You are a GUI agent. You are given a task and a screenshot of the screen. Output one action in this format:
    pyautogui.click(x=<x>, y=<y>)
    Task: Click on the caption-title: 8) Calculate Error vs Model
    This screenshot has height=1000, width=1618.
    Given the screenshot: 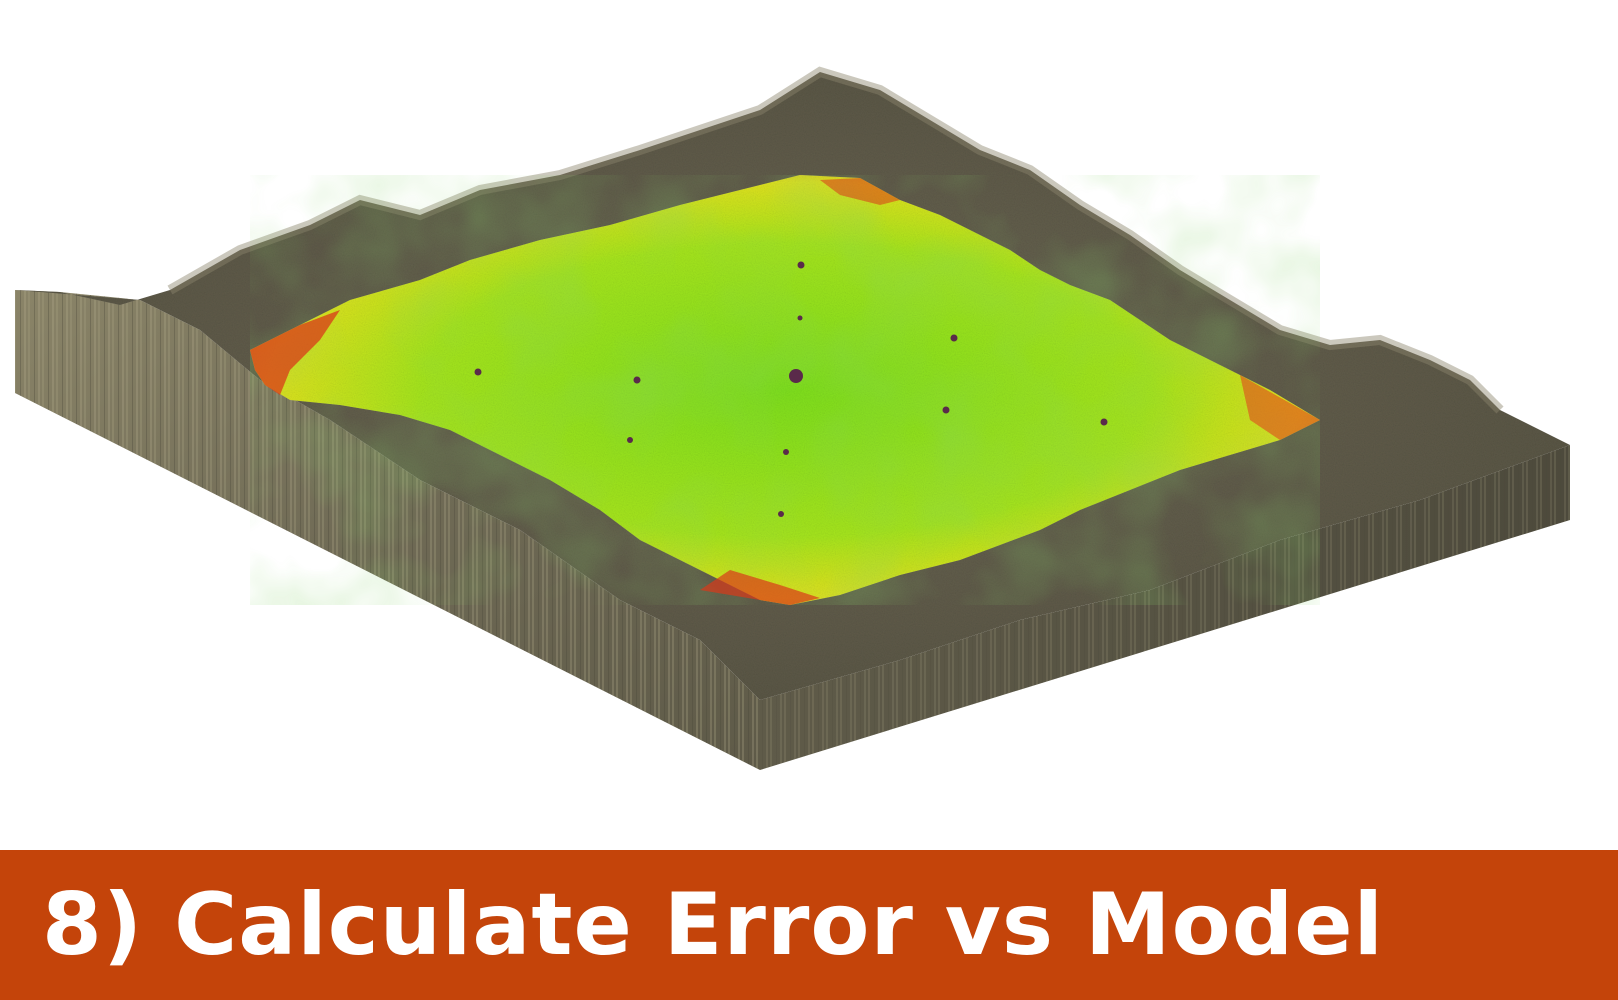 What is the action you would take?
    pyautogui.click(x=713, y=925)
    